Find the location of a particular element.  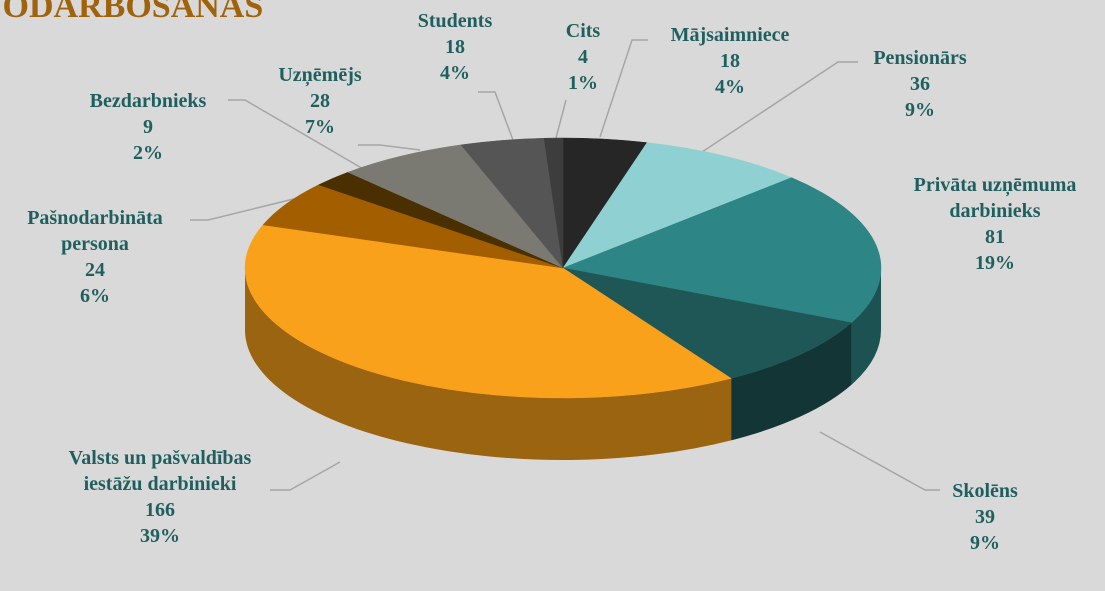

label-value: 36 is located at coordinates (920, 84).